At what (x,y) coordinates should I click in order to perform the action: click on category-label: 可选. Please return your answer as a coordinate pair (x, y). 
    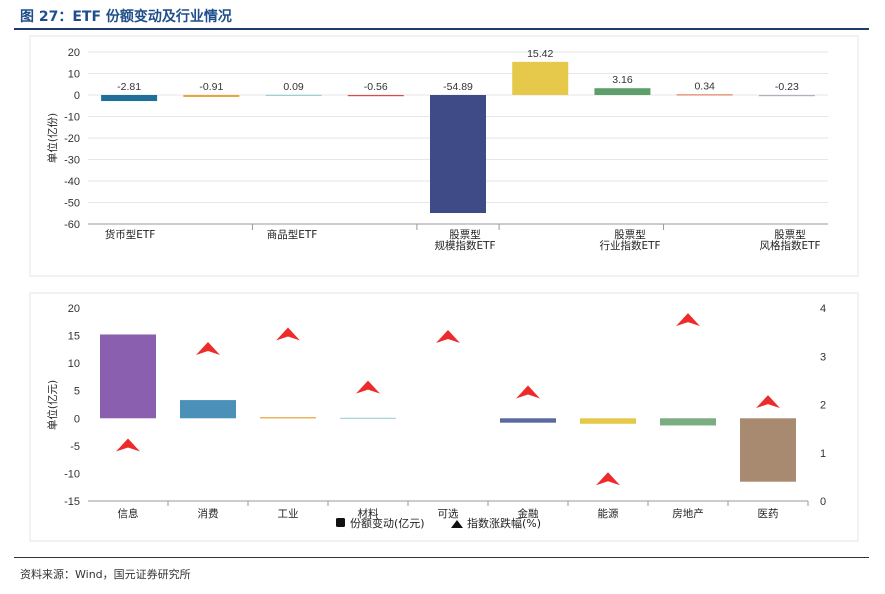
    Looking at the image, I should click on (448, 513).